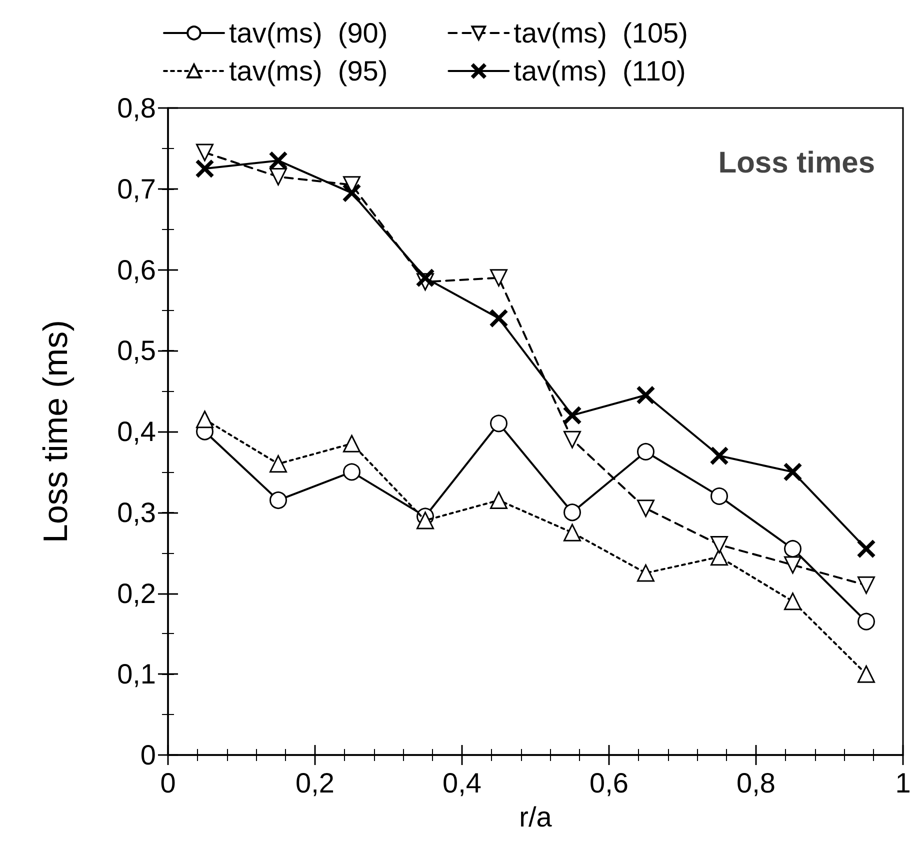  Describe the element at coordinates (136, 350) in the screenshot. I see `y-tick-label: 0,5` at that location.